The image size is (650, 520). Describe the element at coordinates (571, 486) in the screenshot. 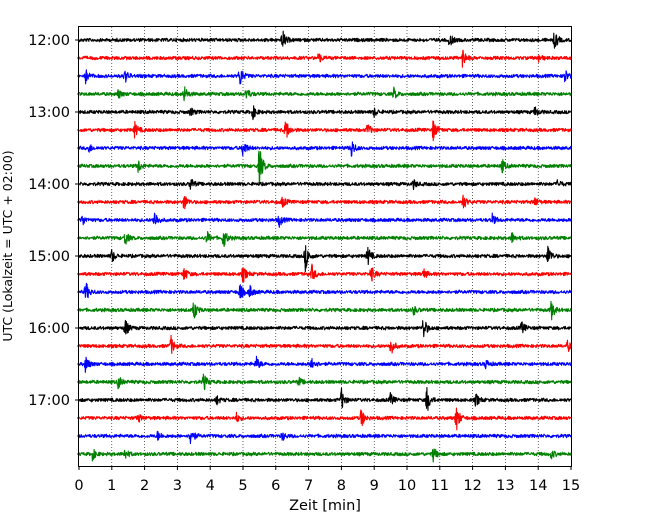

I see `x-tick-label: 15` at that location.